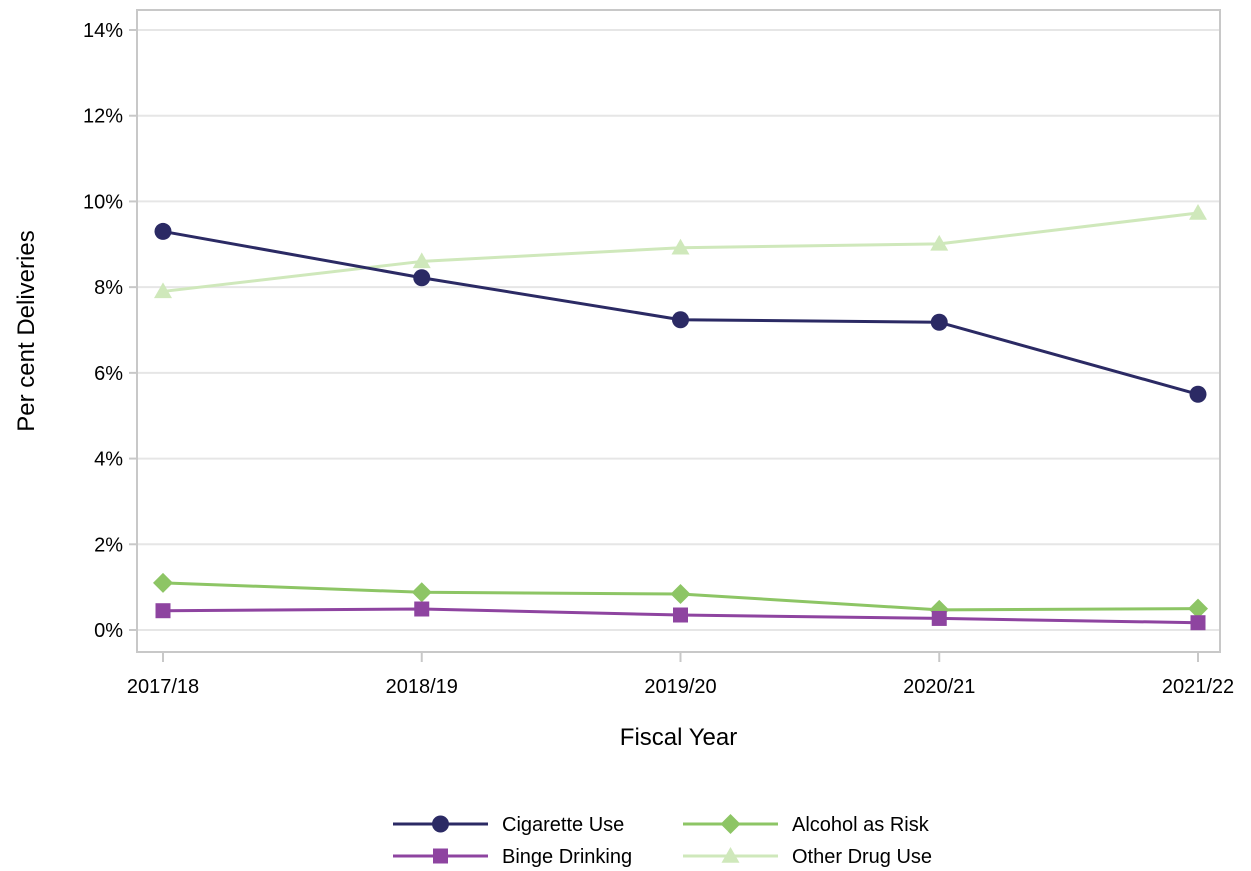  I want to click on series-binge-drinking, so click(680, 616).